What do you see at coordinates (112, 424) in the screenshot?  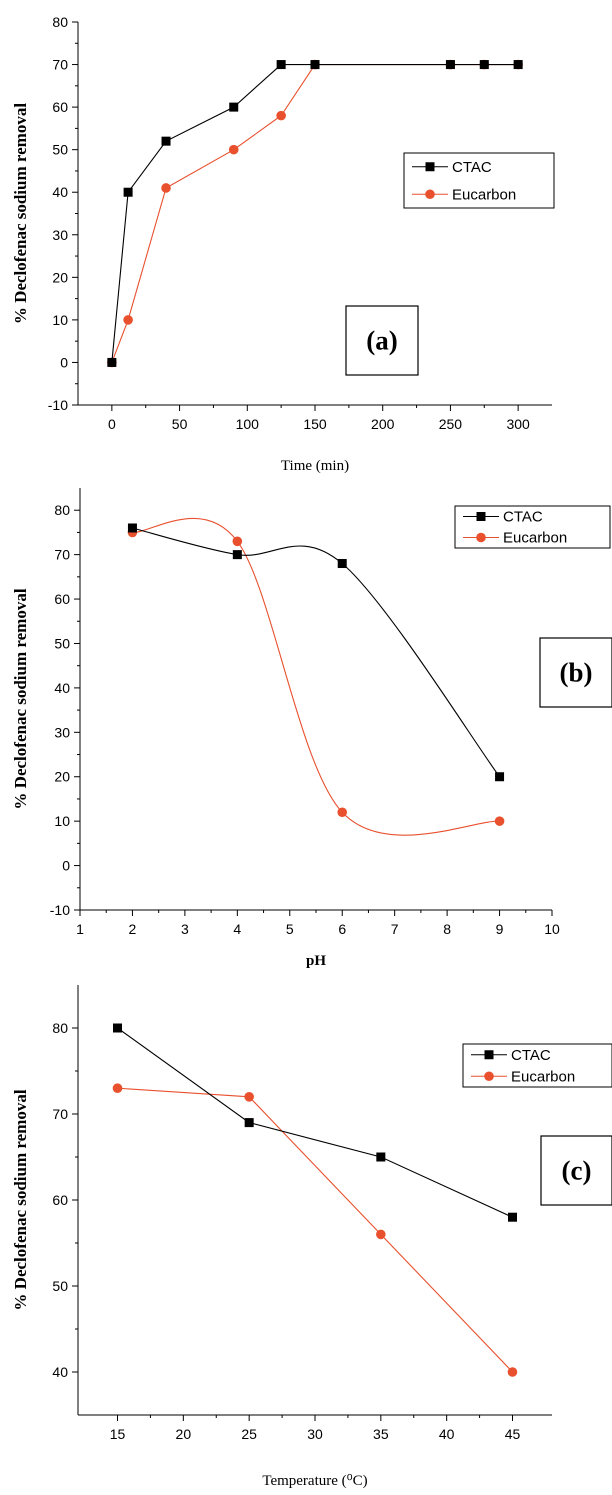 I see `x-tick-label: 0` at bounding box center [112, 424].